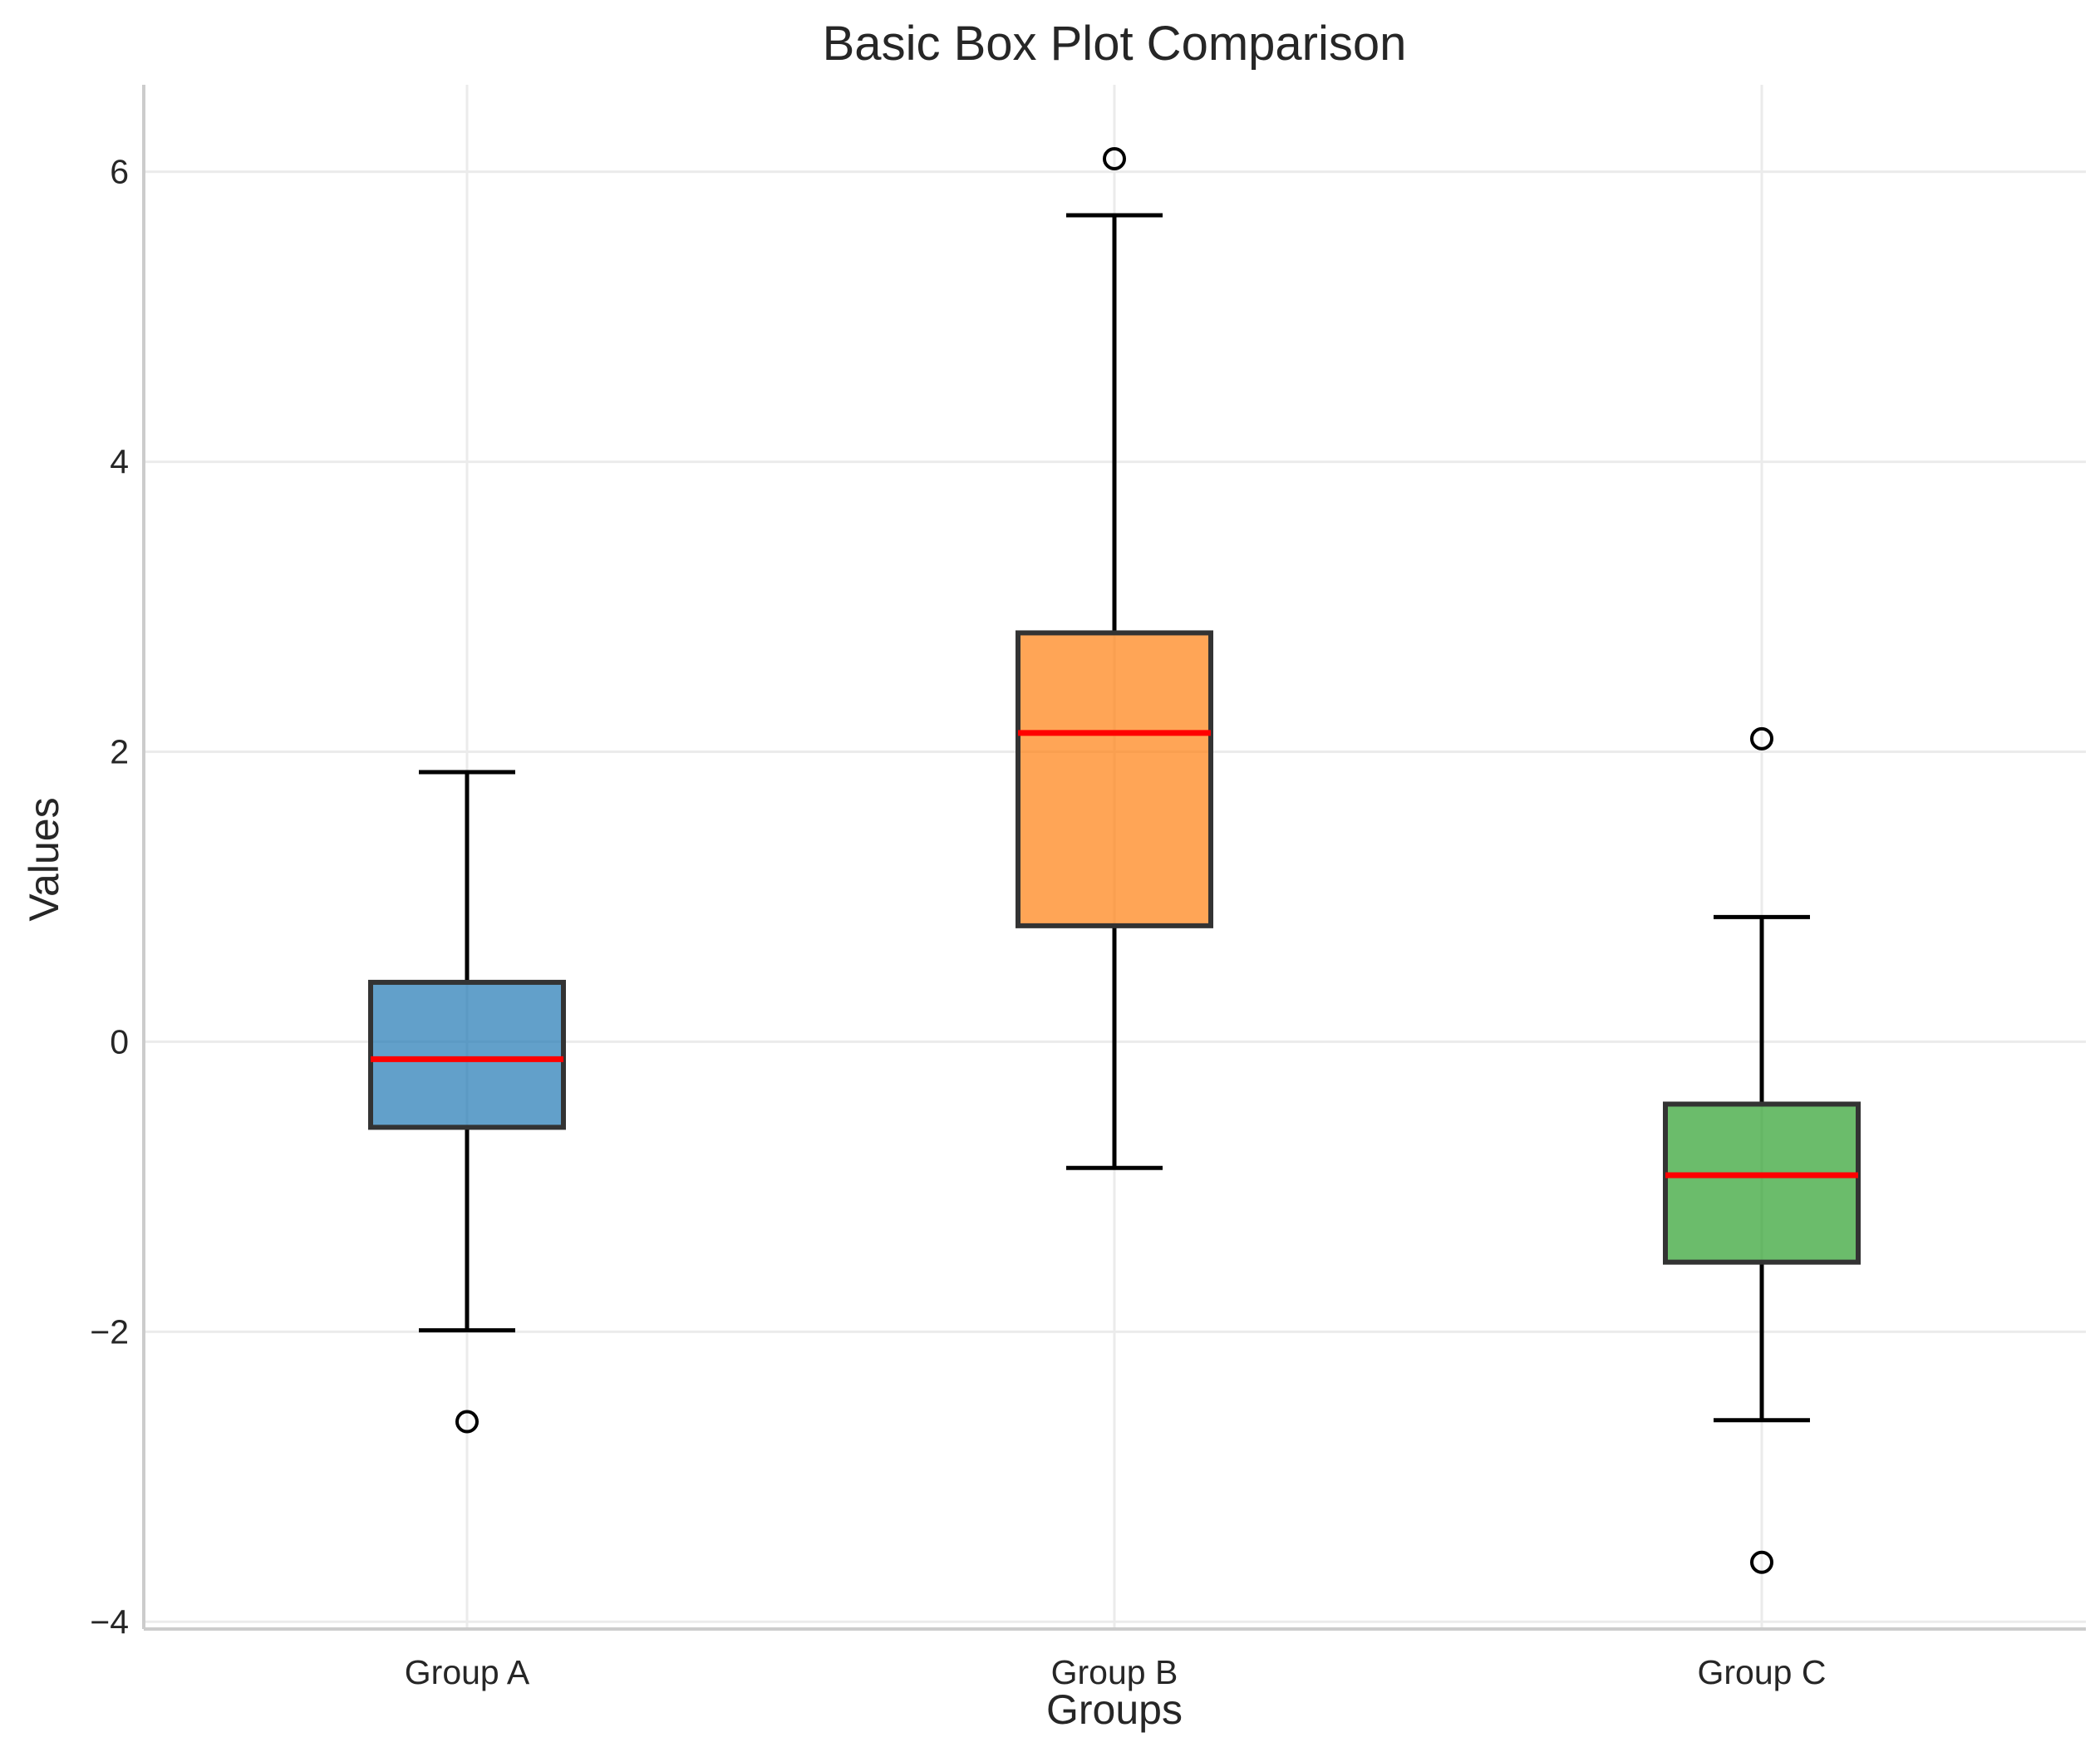  Describe the element at coordinates (109, 1622) in the screenshot. I see `y-tick-label: −4` at that location.